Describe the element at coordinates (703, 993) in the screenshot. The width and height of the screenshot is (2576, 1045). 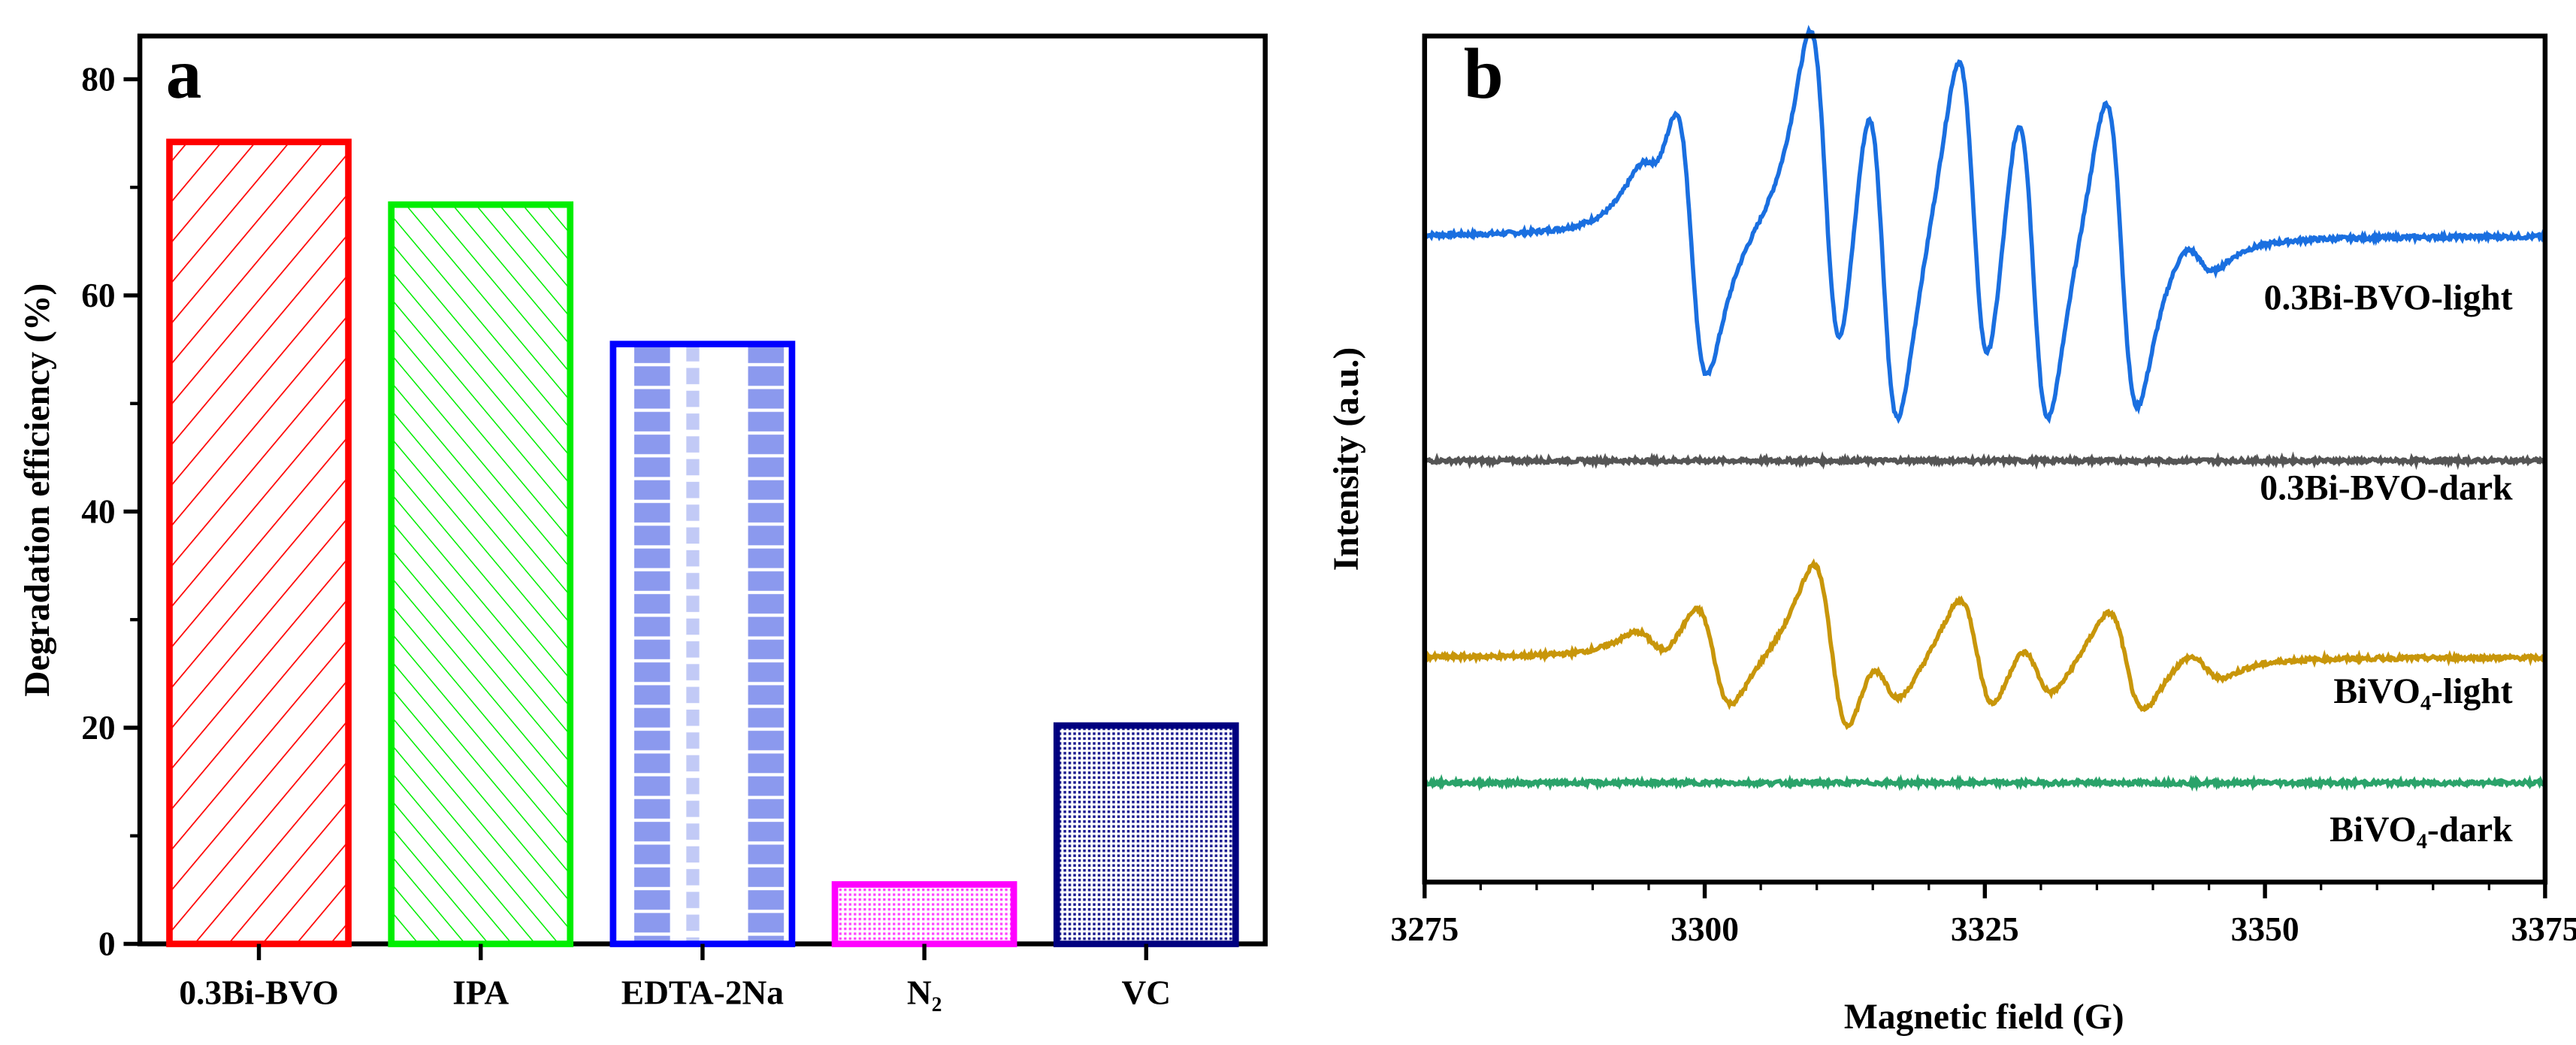
I see `x-tick-label: EDTA-2Na` at that location.